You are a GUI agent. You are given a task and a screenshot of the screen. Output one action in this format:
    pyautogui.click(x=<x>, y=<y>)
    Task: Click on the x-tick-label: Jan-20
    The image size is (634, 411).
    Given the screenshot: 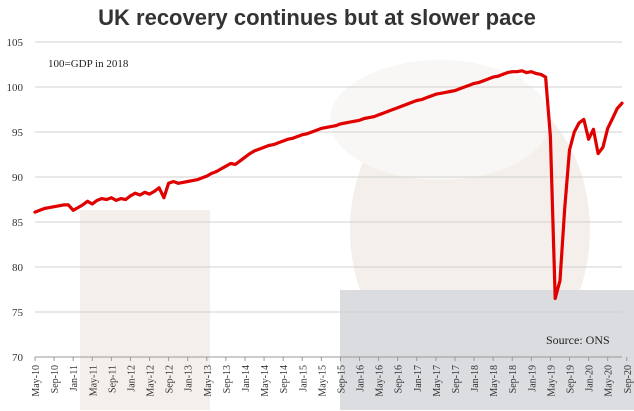 What is the action you would take?
    pyautogui.click(x=590, y=378)
    